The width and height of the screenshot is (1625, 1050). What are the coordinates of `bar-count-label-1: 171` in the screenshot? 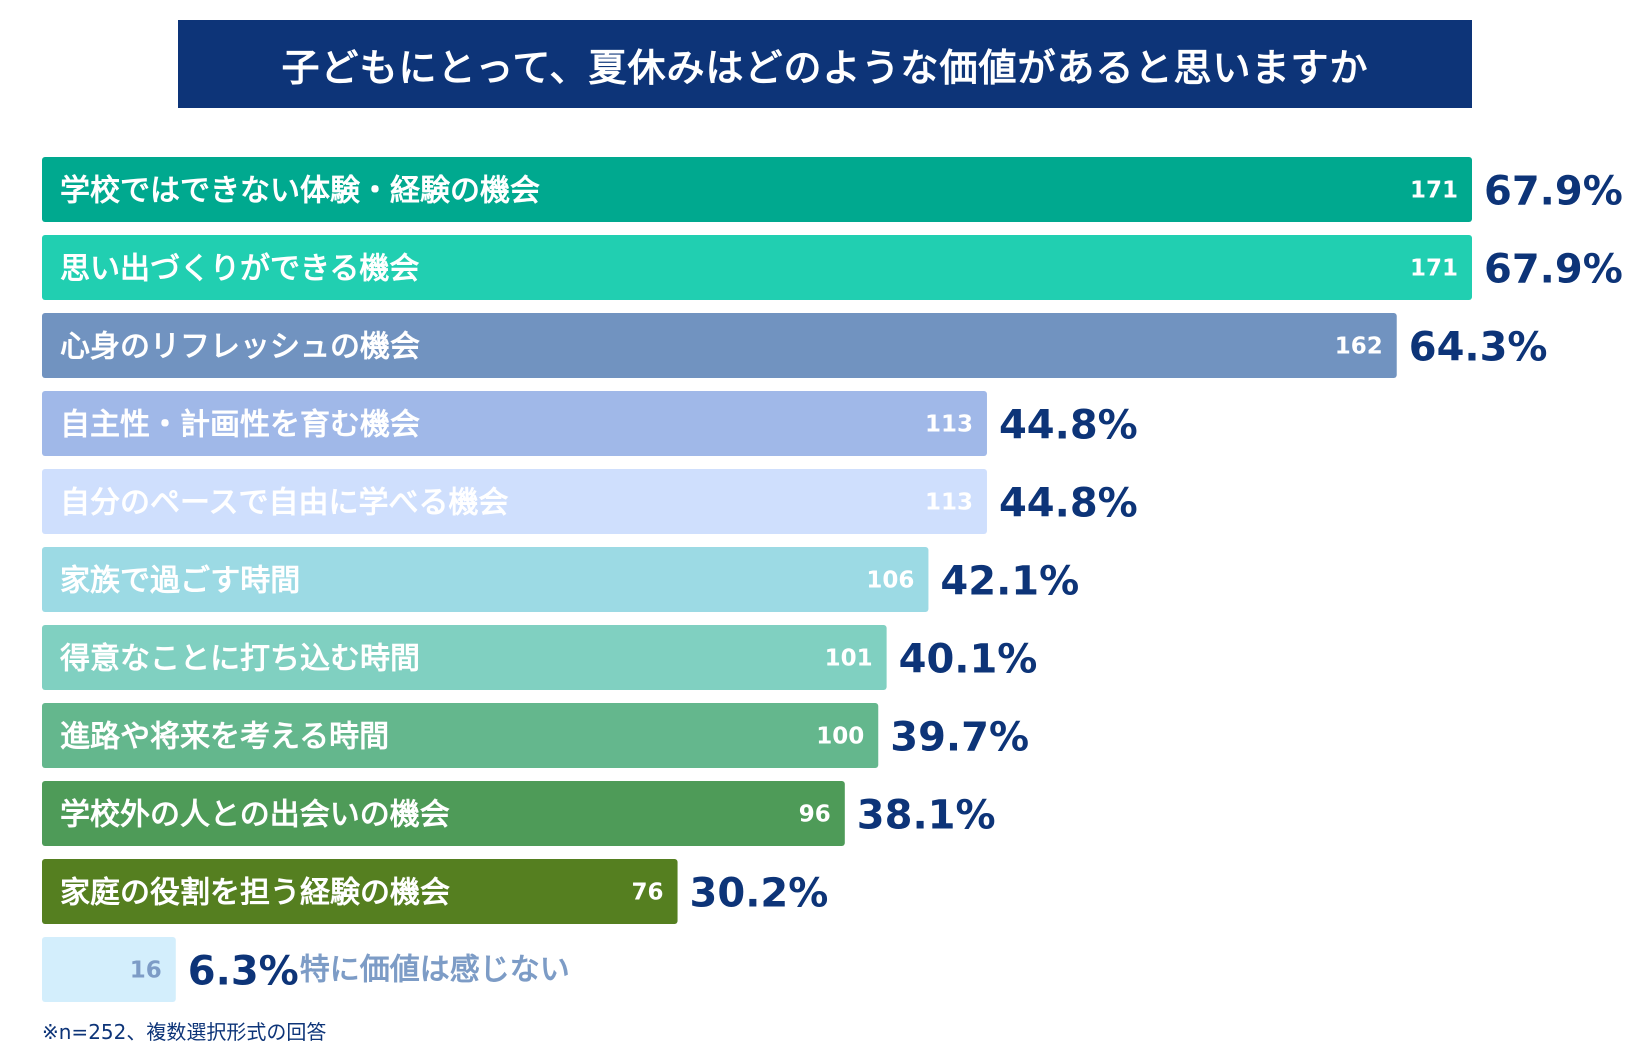 It's located at (1434, 191).